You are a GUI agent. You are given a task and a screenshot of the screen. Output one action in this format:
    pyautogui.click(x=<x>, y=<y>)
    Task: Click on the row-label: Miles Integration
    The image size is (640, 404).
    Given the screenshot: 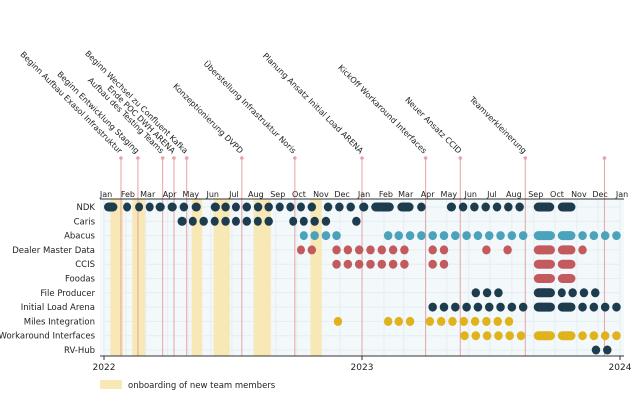 What is the action you would take?
    pyautogui.click(x=59, y=322)
    